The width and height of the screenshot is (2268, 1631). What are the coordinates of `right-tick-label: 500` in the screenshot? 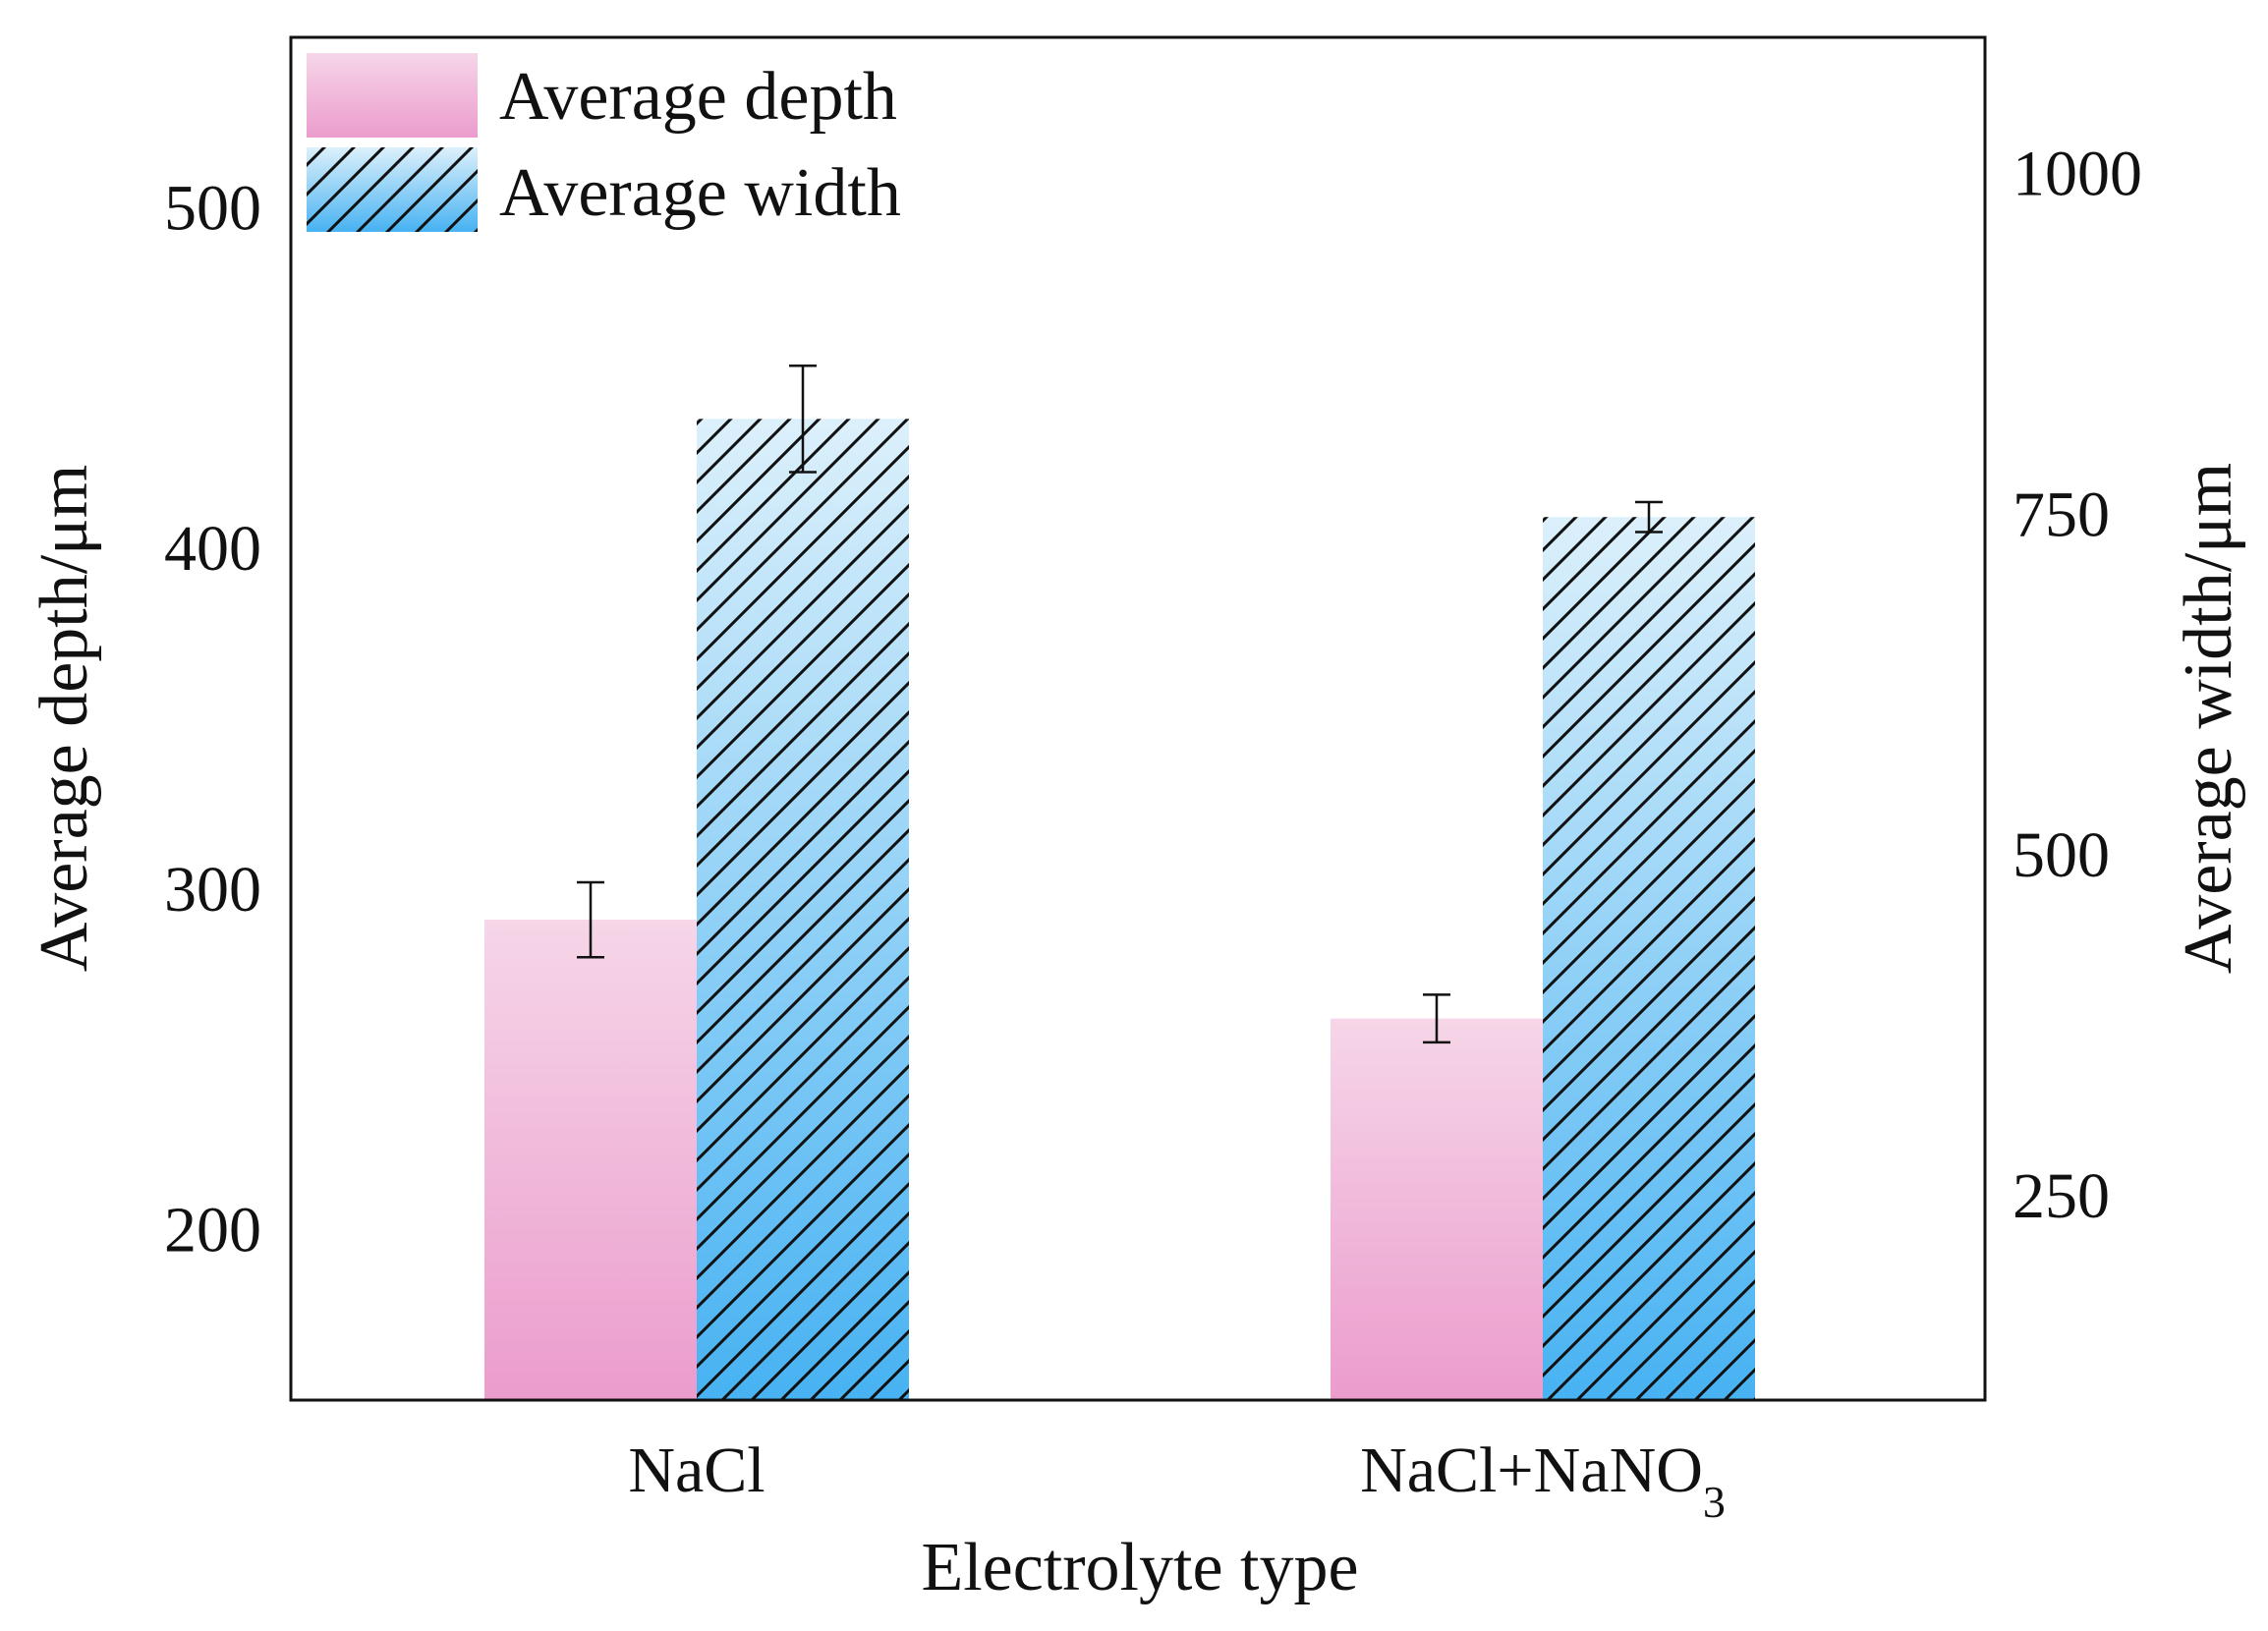 It's located at (2062, 855).